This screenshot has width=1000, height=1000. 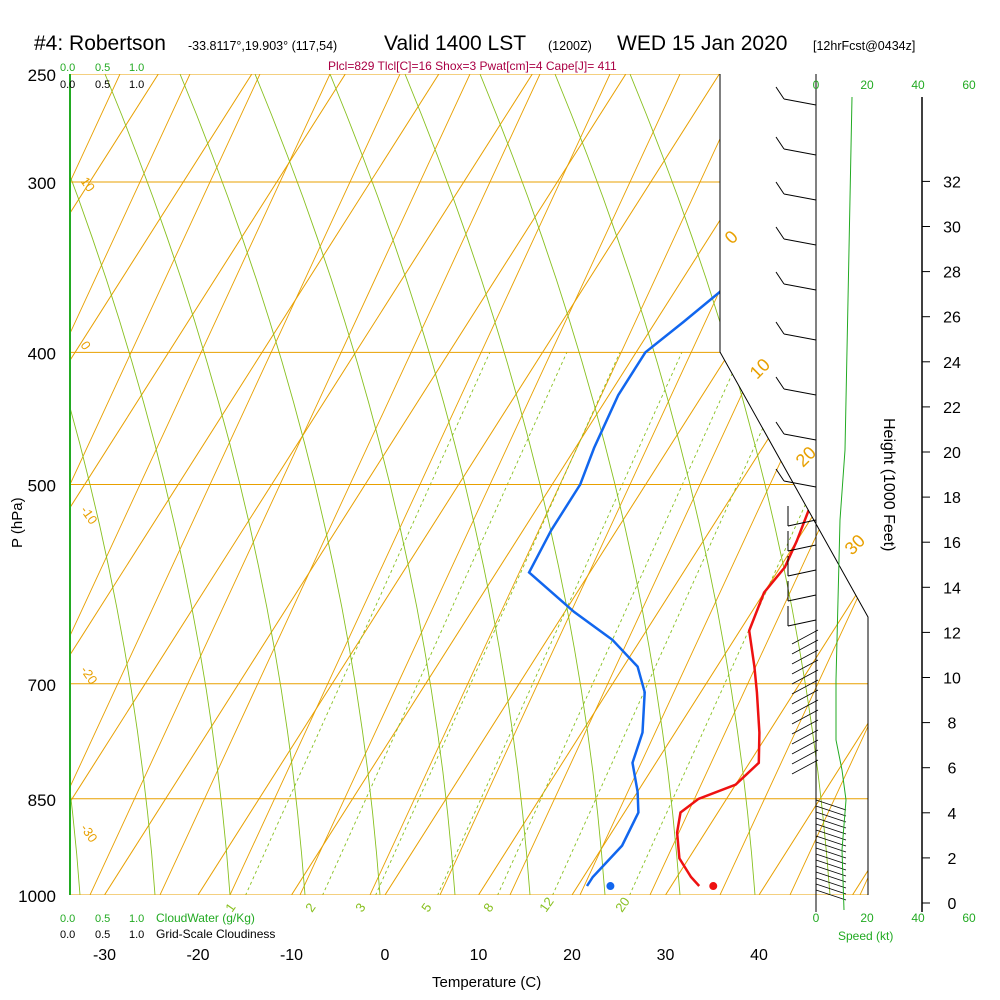 I want to click on isotherm-line, so click(x=114, y=484).